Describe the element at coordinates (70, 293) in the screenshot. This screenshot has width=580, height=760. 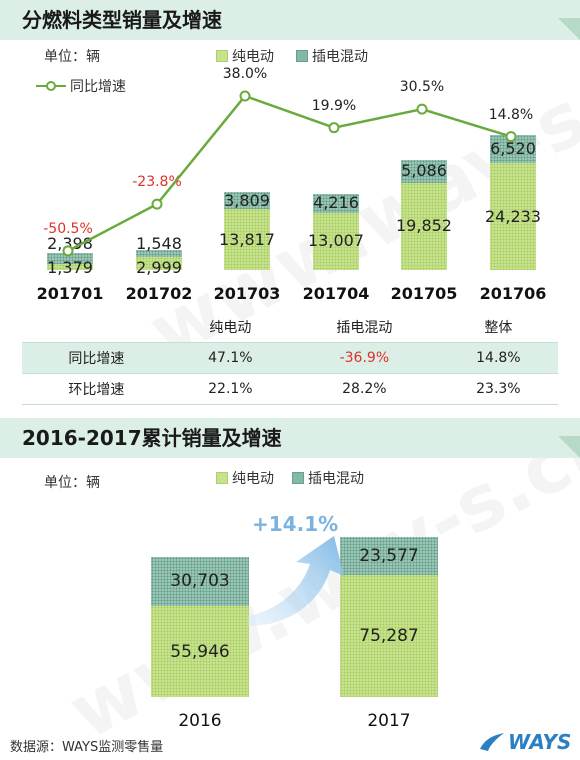
I see `month-tick-label: 201701` at that location.